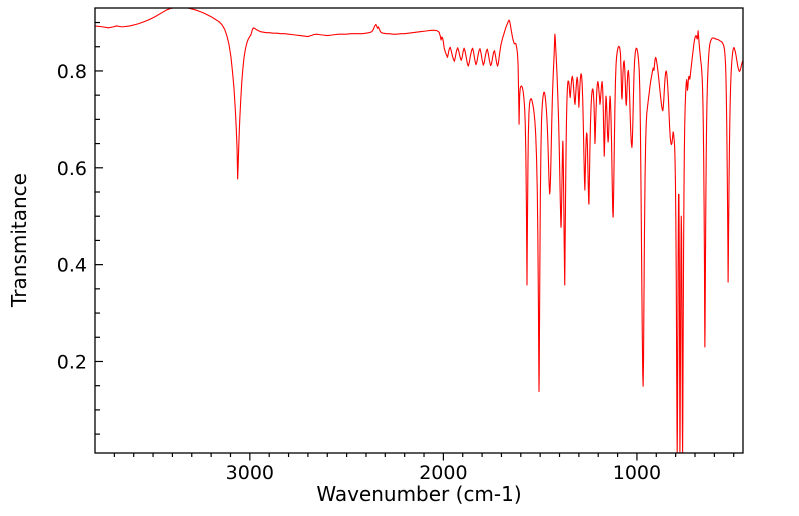 The height and width of the screenshot is (516, 799). What do you see at coordinates (424, 457) in the screenshot?
I see `x-axis-ticks` at bounding box center [424, 457].